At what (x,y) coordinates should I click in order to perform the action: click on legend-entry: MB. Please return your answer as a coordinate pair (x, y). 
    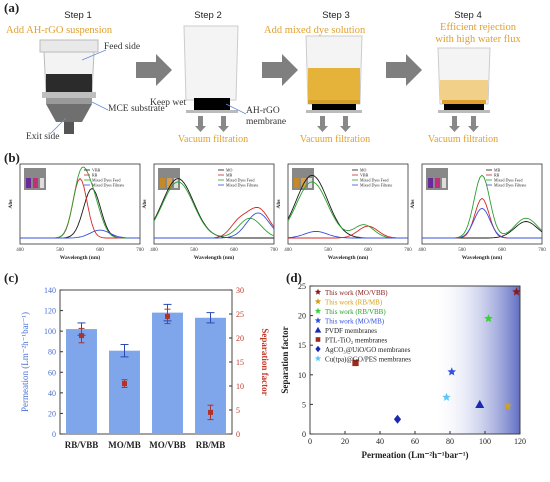
    Looking at the image, I should click on (497, 170).